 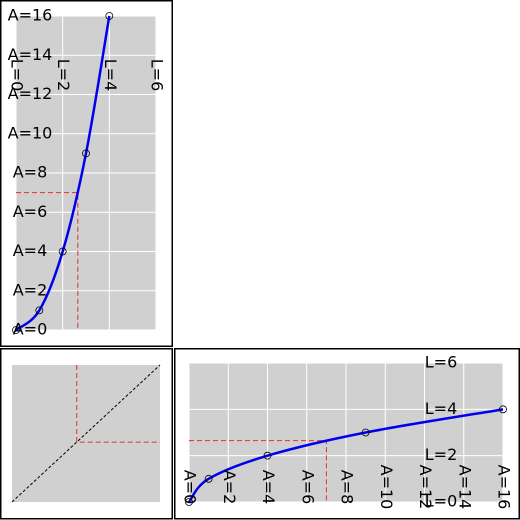 What do you see at coordinates (504, 487) in the screenshot?
I see `x-tick-label: A=16` at bounding box center [504, 487].